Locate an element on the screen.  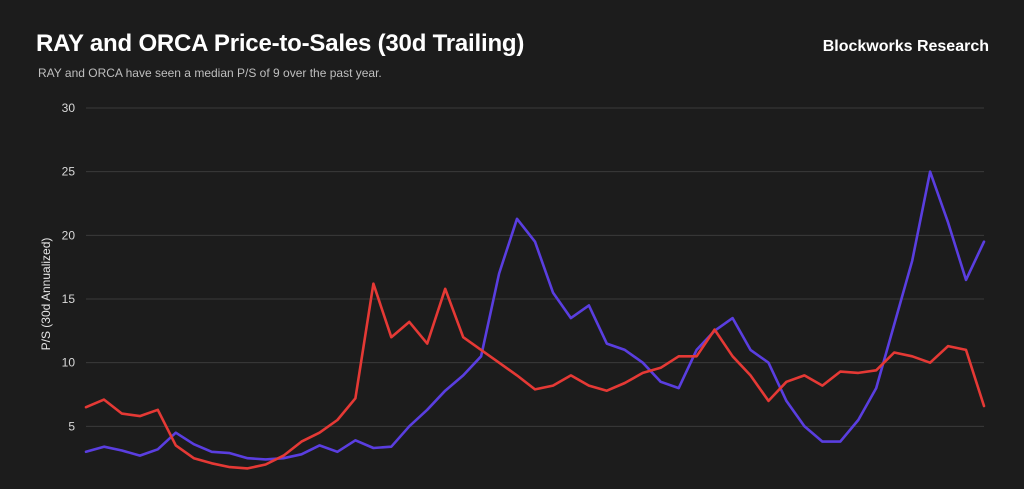
y-tick-label: 5 is located at coordinates (71, 426).